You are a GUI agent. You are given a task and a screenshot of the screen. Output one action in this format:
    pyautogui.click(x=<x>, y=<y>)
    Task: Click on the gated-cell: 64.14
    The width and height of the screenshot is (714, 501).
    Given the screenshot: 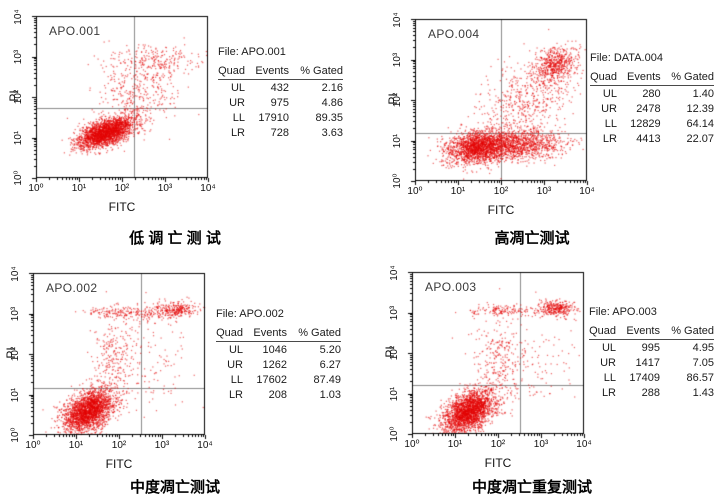 What is the action you would take?
    pyautogui.click(x=700, y=123)
    